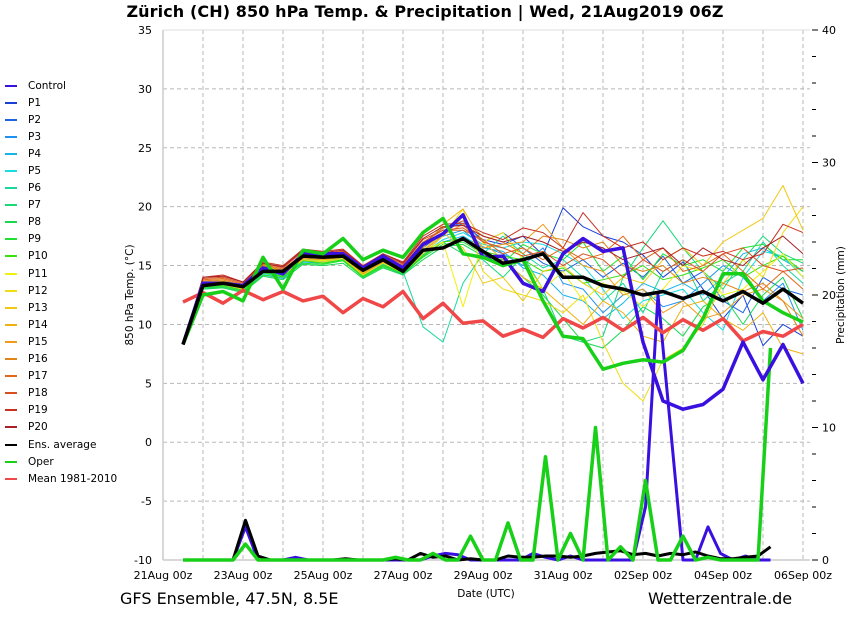 This screenshot has width=850, height=620. Describe the element at coordinates (145, 148) in the screenshot. I see `y-tick-label: 25` at that location.